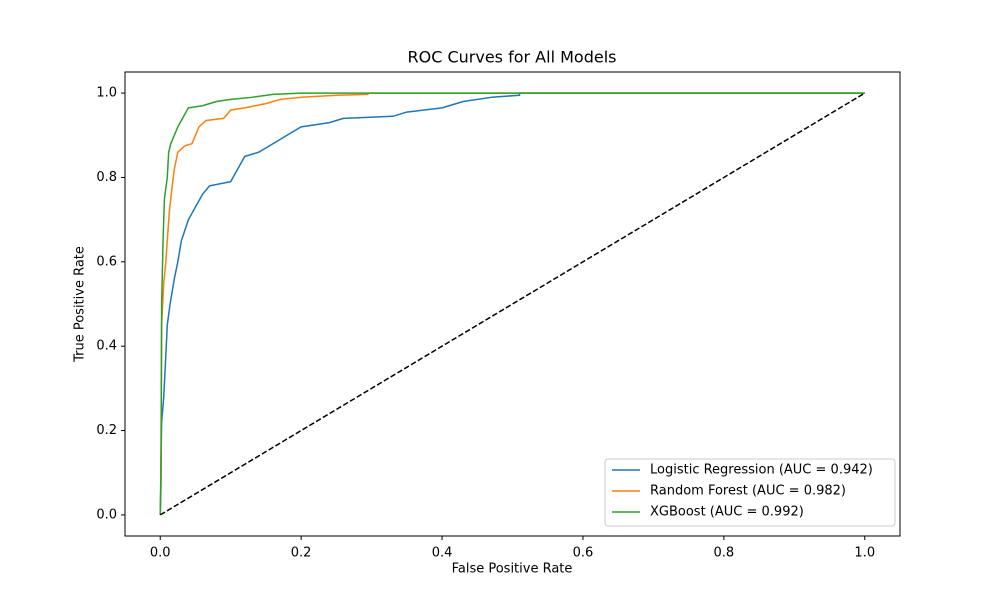 The height and width of the screenshot is (604, 1000). I want to click on legend-label: XGBoost (AUC = 0.992), so click(727, 512).